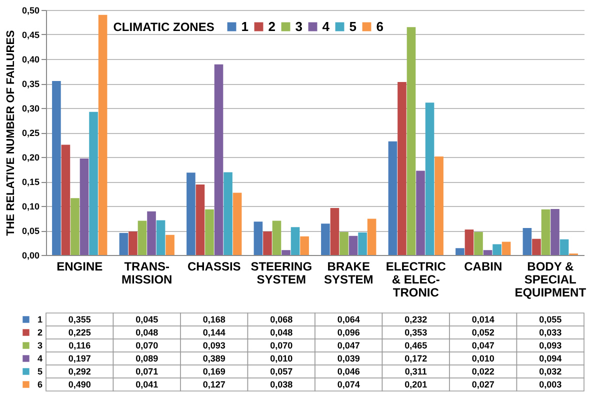 The width and height of the screenshot is (606, 400). Describe the element at coordinates (483, 319) in the screenshot. I see `data-label: 0,014` at that location.